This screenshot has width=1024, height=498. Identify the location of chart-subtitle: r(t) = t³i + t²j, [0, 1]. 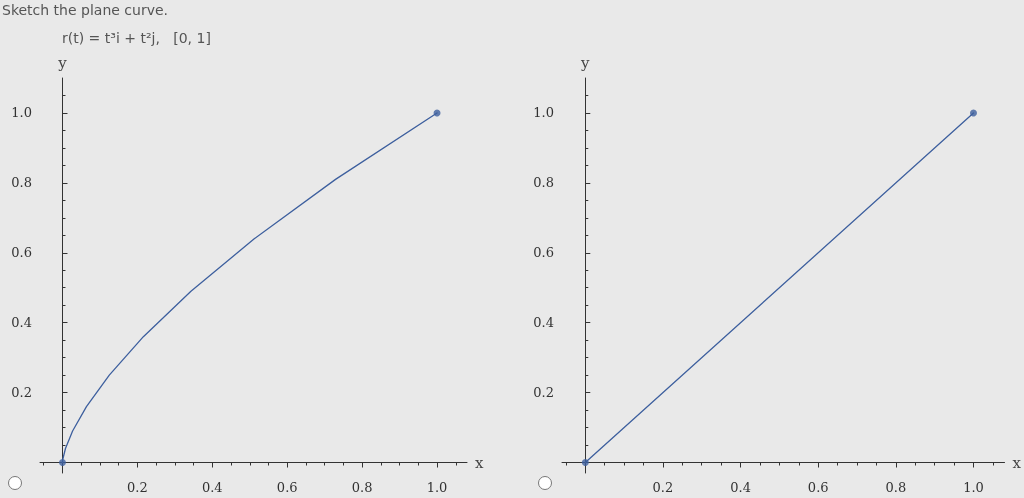
(136, 38).